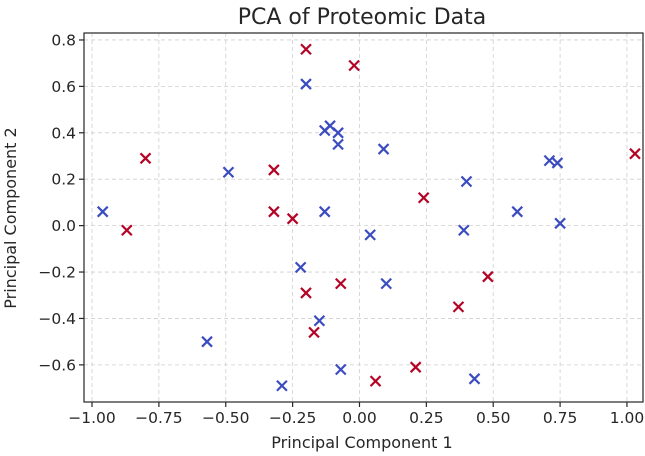 The height and width of the screenshot is (456, 645). What do you see at coordinates (63, 40) in the screenshot?
I see `y-tick-label: 0.8` at bounding box center [63, 40].